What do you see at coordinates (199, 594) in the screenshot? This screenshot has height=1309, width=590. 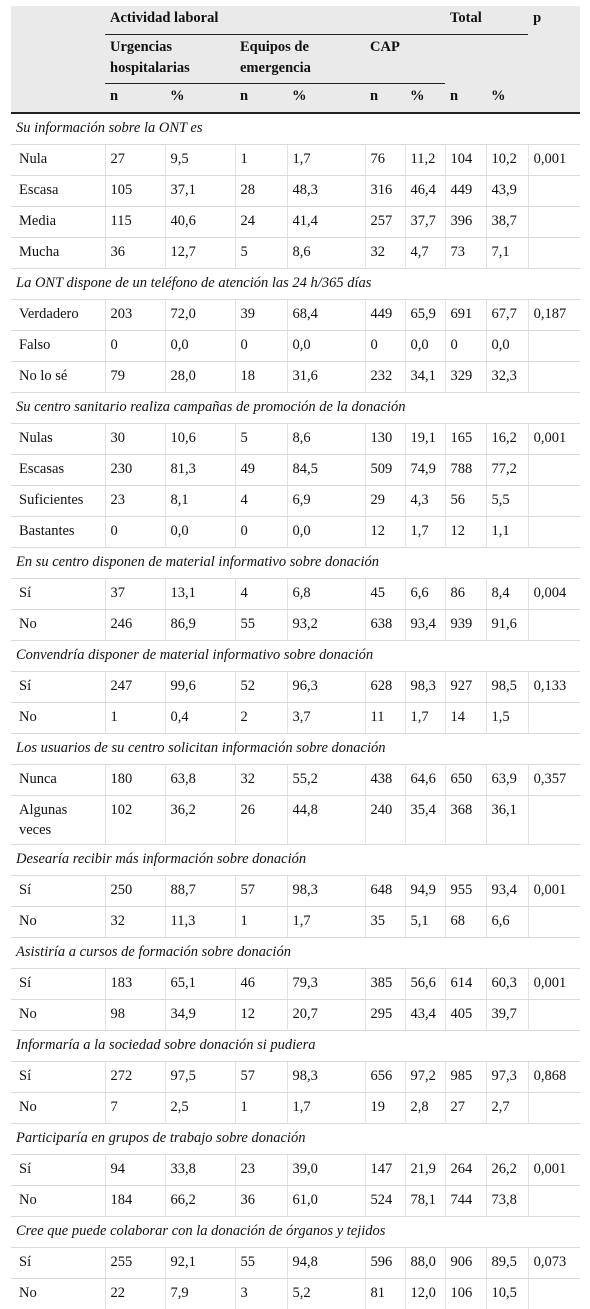 I see `pct-cell: 13,1` at bounding box center [199, 594].